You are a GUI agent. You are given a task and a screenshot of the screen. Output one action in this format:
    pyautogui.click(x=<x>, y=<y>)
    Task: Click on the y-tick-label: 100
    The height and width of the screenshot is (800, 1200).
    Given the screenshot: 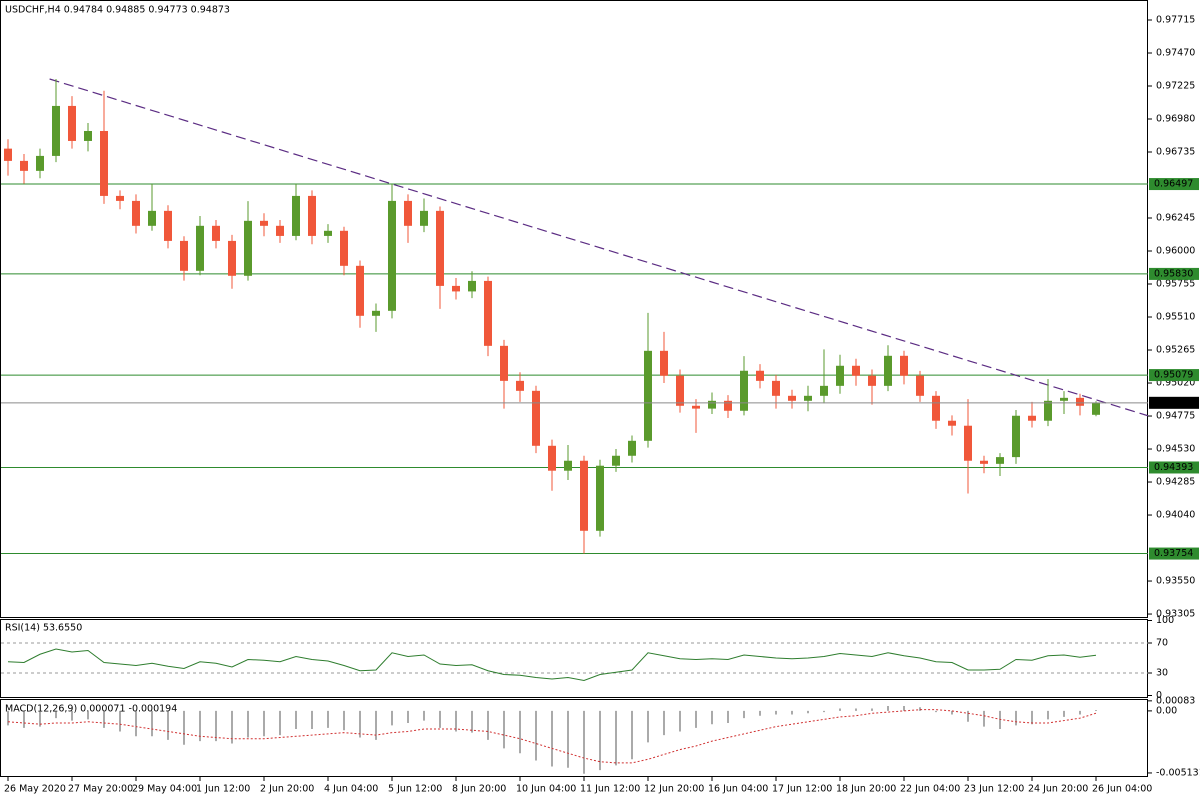 What is the action you would take?
    pyautogui.click(x=1165, y=620)
    